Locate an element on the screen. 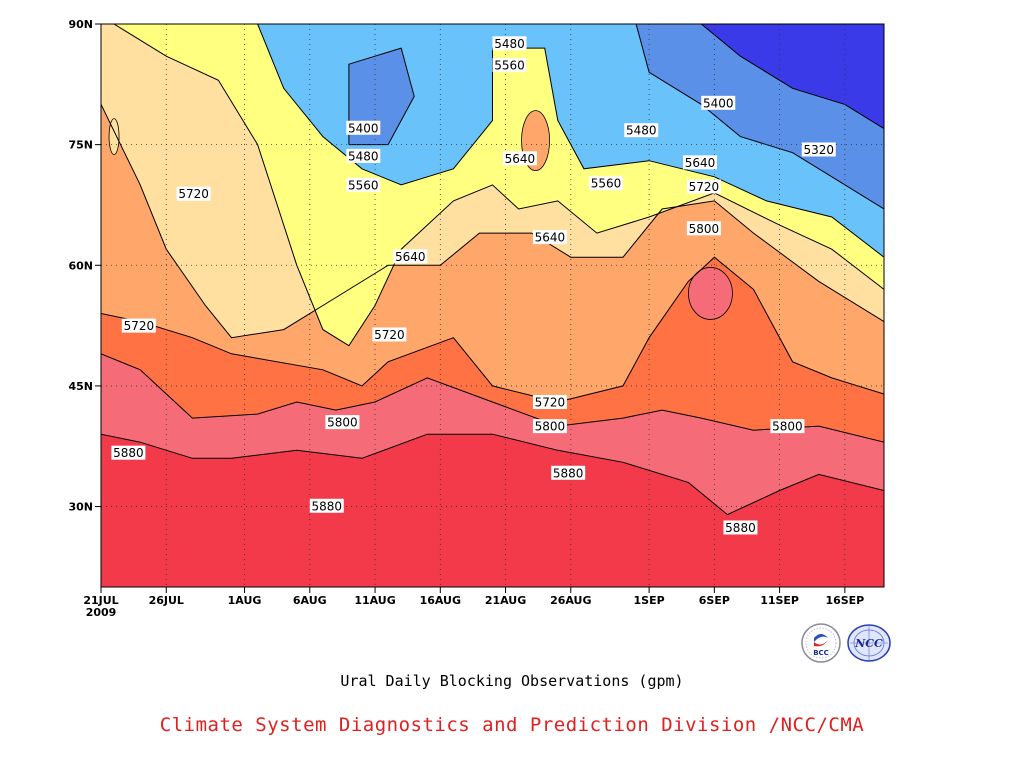 Image resolution: width=1024 pixels, height=768 pixels. x-tick-label: 16AUG is located at coordinates (440, 600).